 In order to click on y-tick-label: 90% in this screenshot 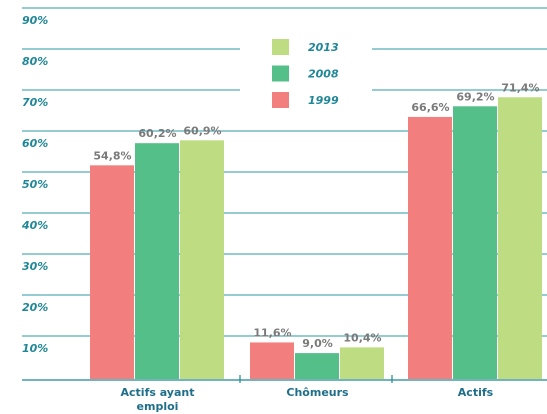, I will do `click(35, 20)`.